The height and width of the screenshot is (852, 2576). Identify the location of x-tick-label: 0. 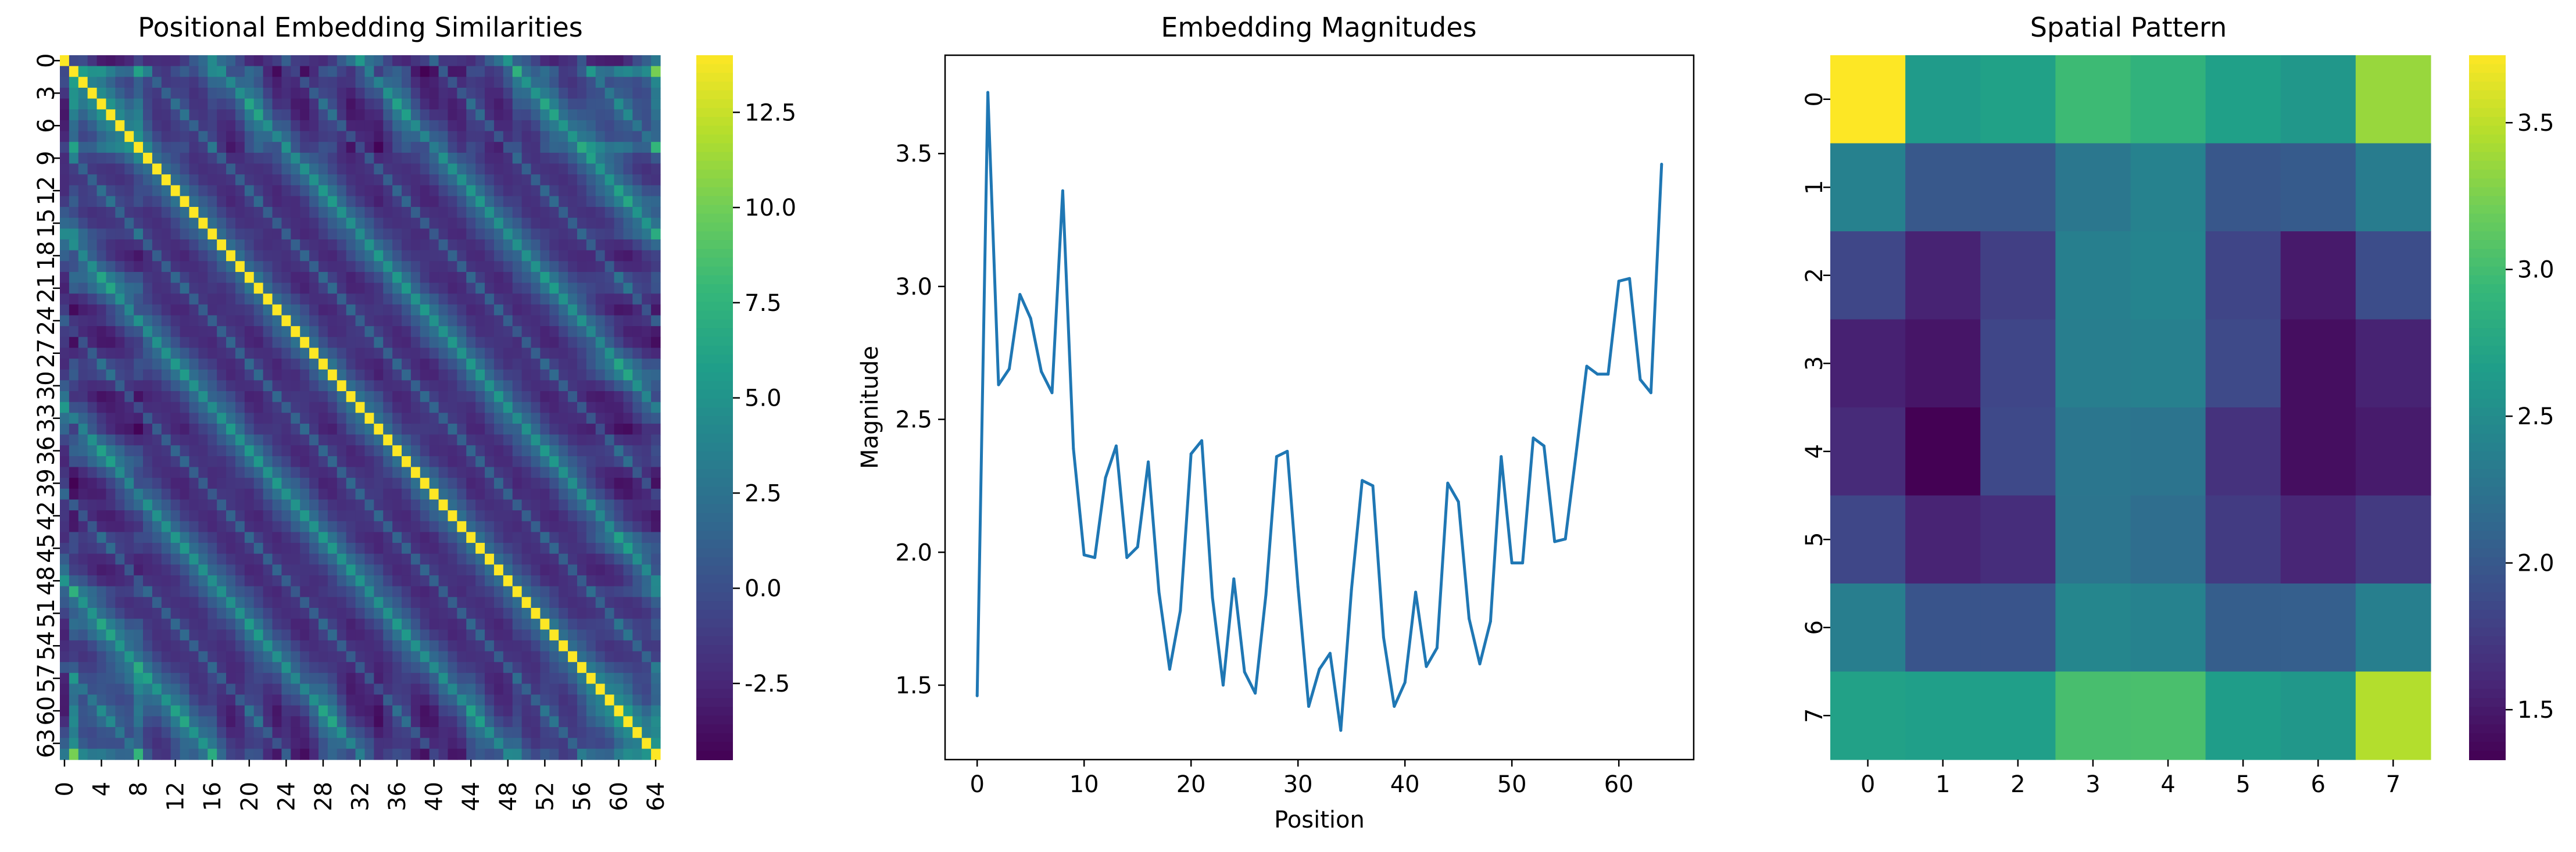
(65, 789).